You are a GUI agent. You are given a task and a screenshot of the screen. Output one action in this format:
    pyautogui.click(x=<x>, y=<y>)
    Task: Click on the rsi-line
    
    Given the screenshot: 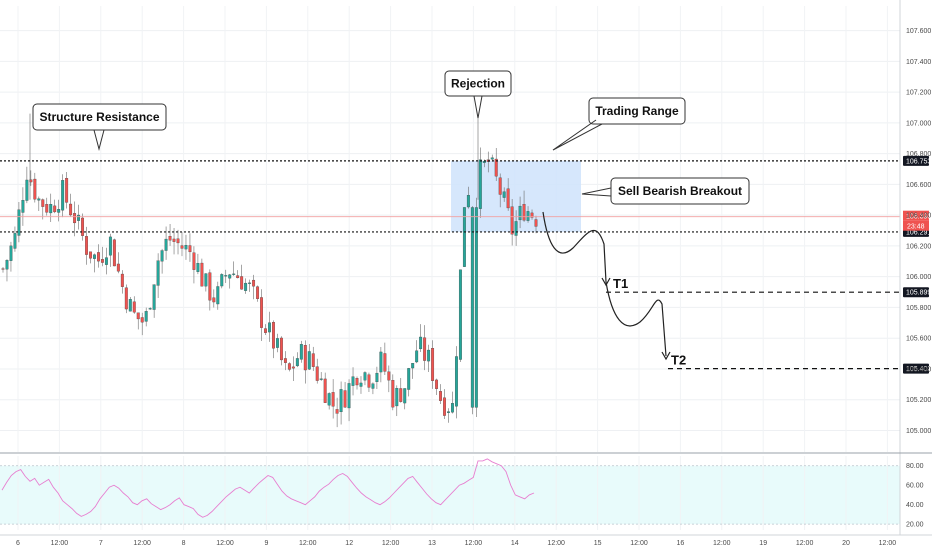 What is the action you would take?
    pyautogui.click(x=268, y=488)
    